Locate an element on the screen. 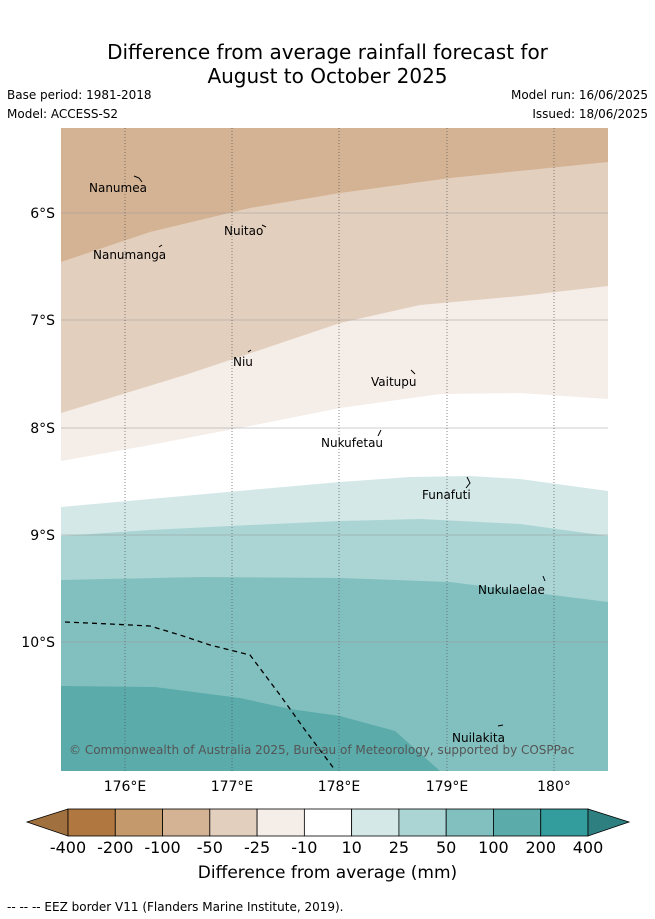 Image resolution: width=655 pixels, height=919 pixels. label-nanumanga: Nanumanga is located at coordinates (129, 255).